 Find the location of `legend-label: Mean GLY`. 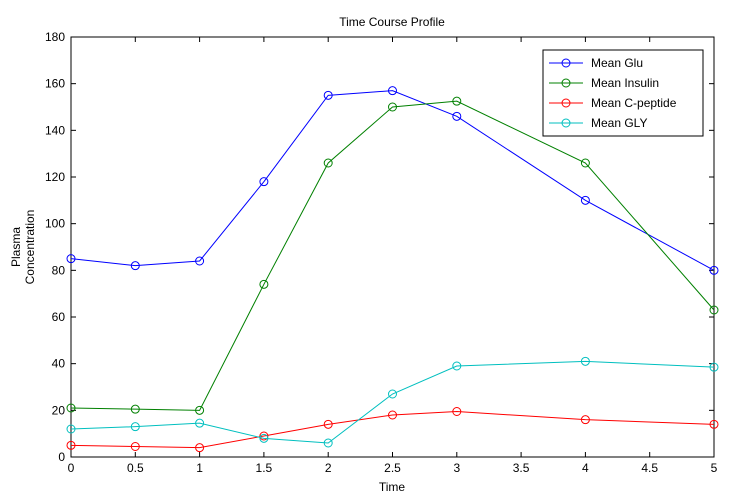

legend-label: Mean GLY is located at coordinates (619, 123).